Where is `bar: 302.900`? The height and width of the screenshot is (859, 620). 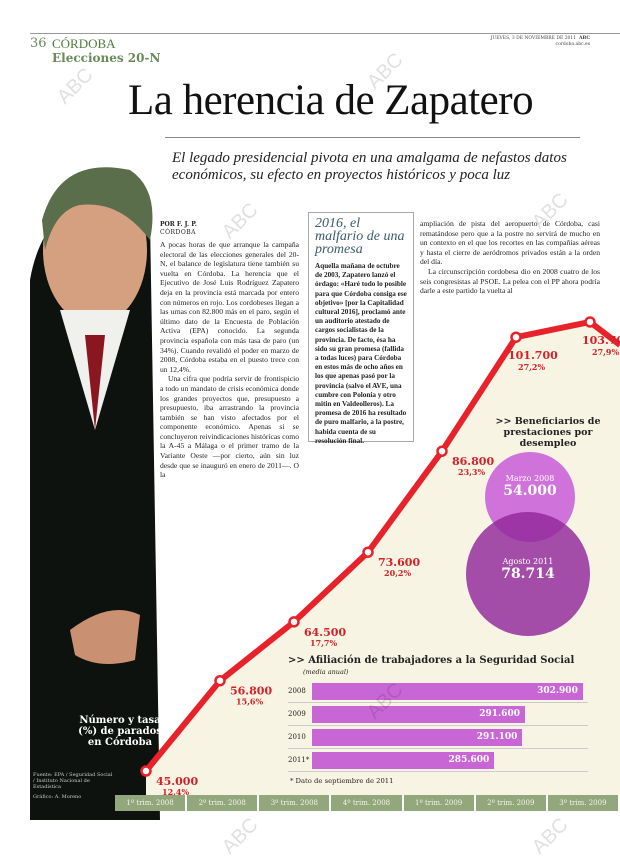
bar: 302.900 is located at coordinates (447, 691).